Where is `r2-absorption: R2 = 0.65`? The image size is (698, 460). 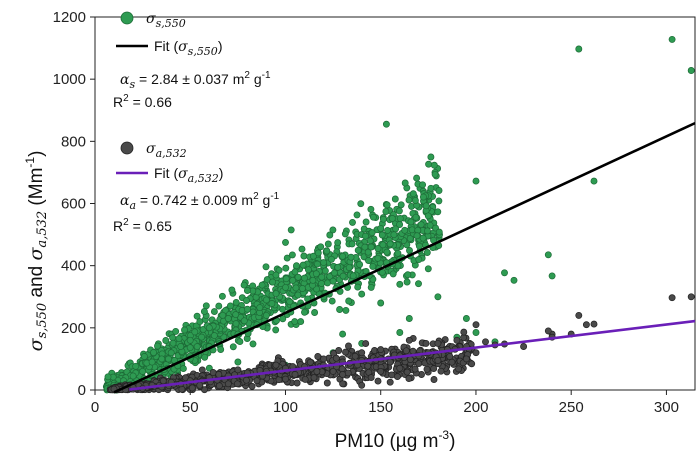 r2-absorption: R2 = 0.65 is located at coordinates (142, 225).